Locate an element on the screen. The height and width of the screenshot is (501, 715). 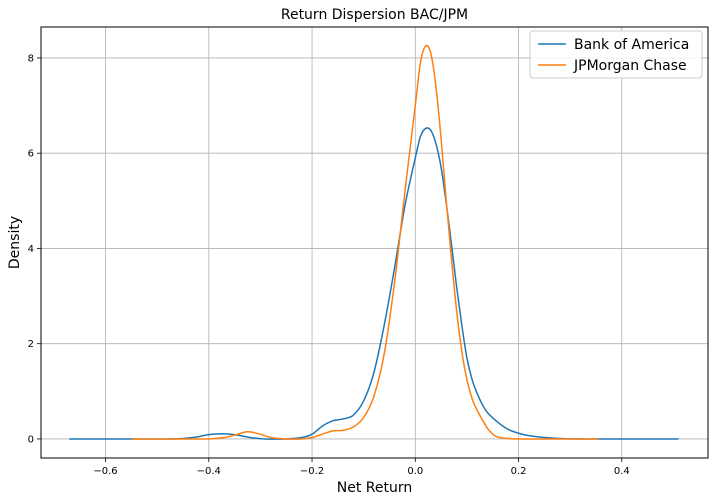
y-tick-label: 4 is located at coordinates (31, 249).